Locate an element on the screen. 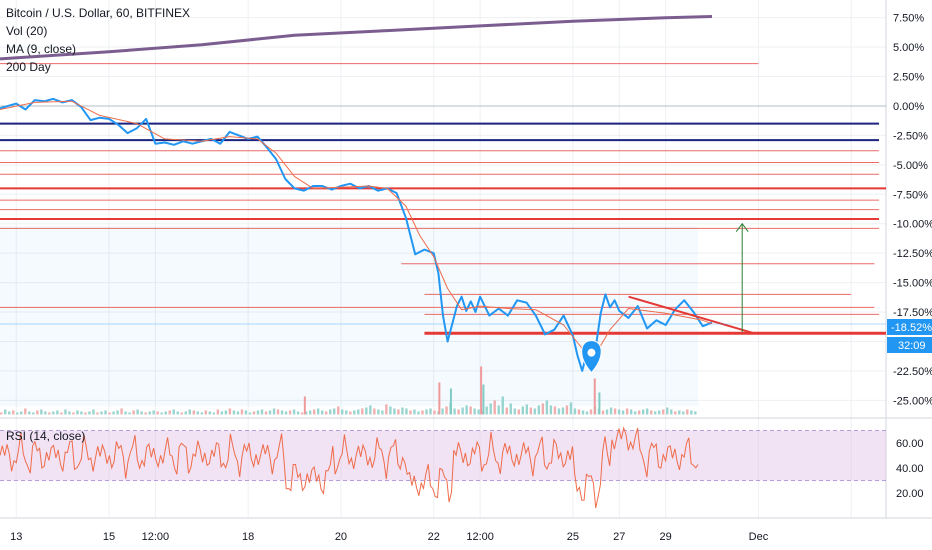 This screenshot has height=550, width=932. time-tick-label: 15 is located at coordinates (109, 537).